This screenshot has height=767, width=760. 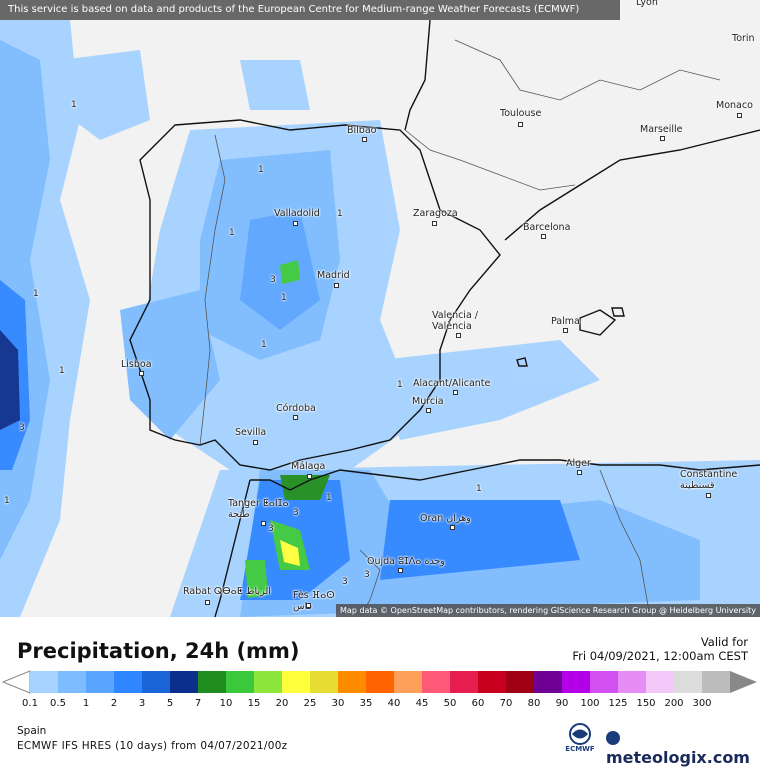 What do you see at coordinates (547, 227) in the screenshot?
I see `city-label-barcelona: Barcelona` at bounding box center [547, 227].